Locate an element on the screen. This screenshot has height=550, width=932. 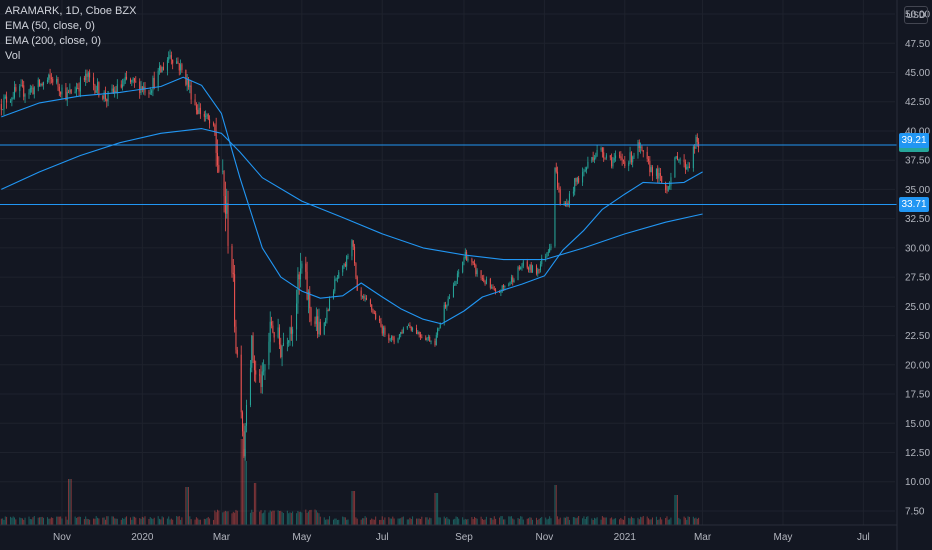
legend-ema50: EMA (50, close, 0) is located at coordinates (50, 26).